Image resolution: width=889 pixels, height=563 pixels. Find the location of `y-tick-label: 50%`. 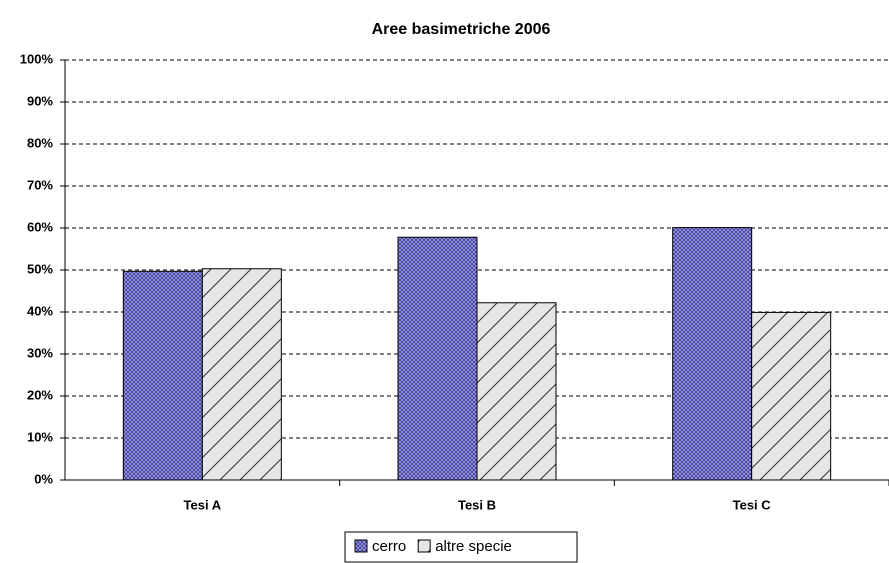

y-tick-label: 50% is located at coordinates (40, 268).